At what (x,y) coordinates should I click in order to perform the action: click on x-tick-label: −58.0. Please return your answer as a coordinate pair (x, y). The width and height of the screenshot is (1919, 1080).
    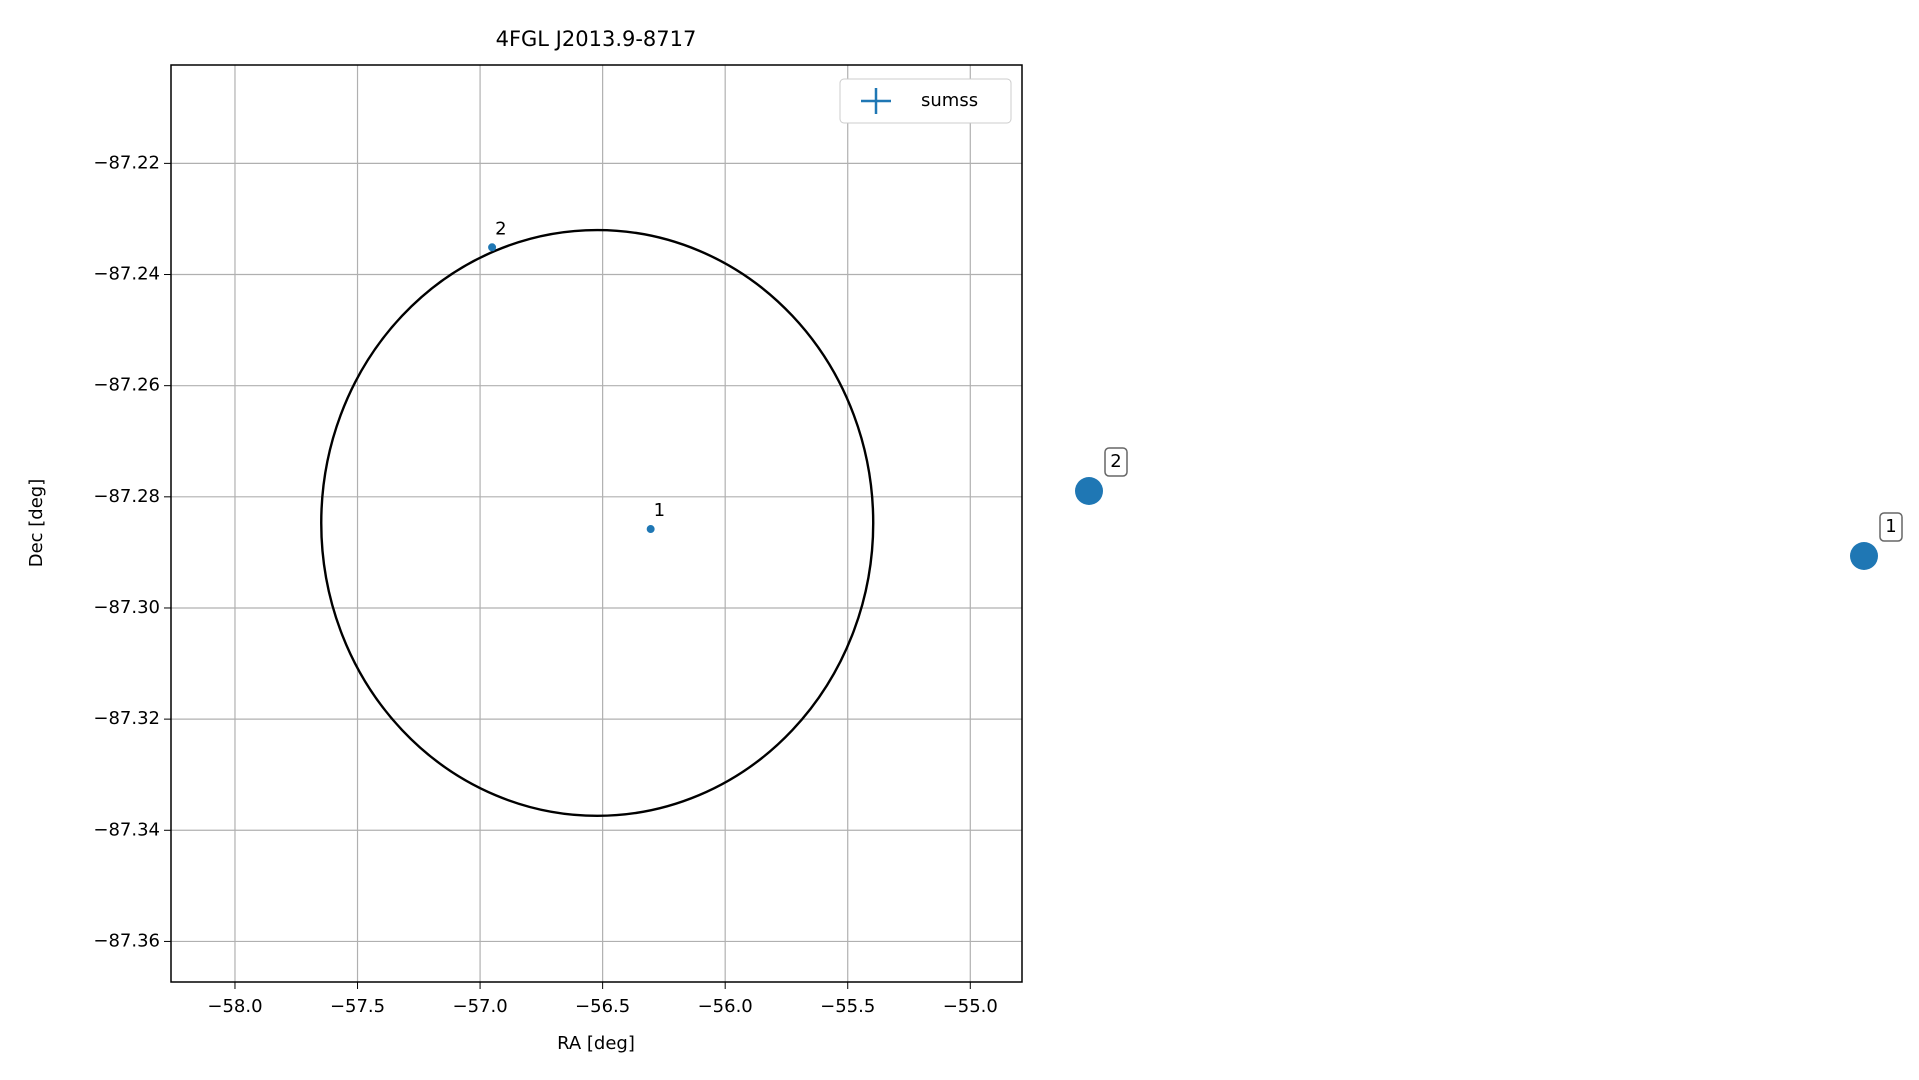
    Looking at the image, I should click on (234, 1006).